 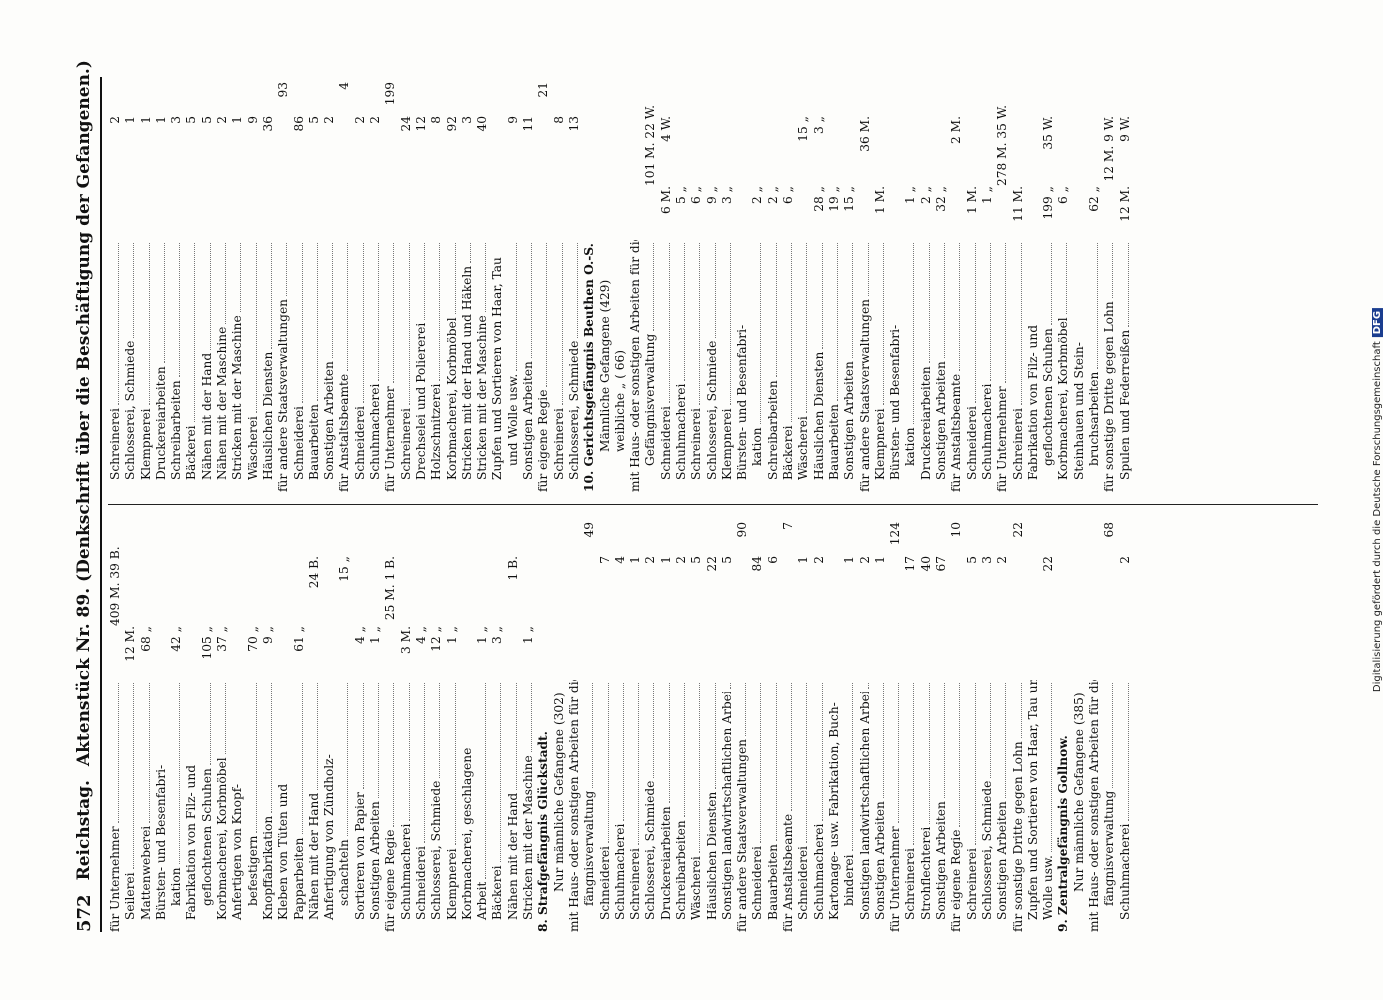 What do you see at coordinates (605, 287) in the screenshot?
I see `table-row: Männliche Gefangene (429)` at bounding box center [605, 287].